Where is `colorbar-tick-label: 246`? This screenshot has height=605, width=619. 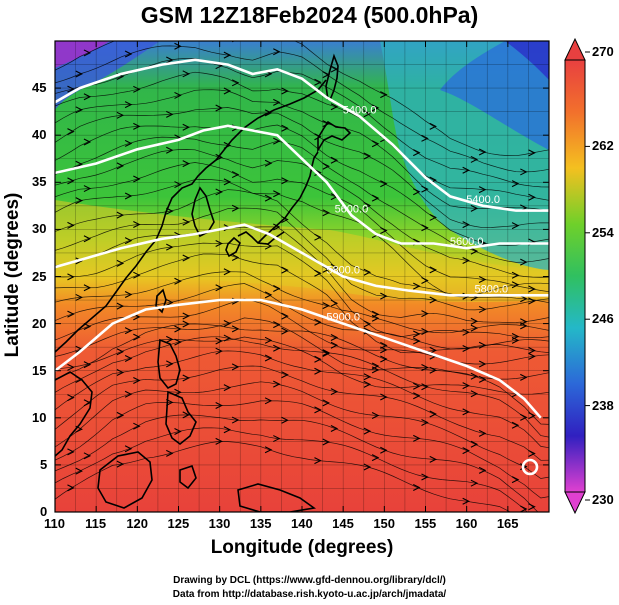 colorbar-tick-label: 246 is located at coordinates (603, 319).